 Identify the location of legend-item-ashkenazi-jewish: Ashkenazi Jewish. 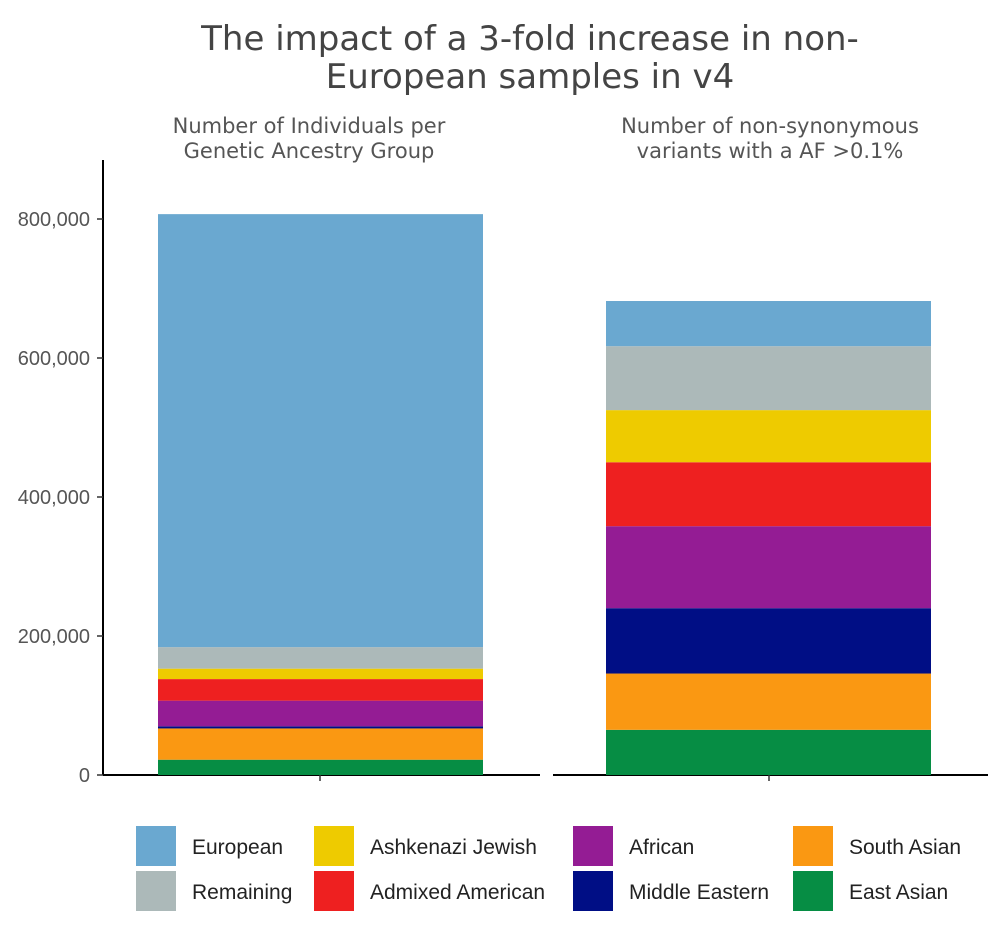
(425, 846).